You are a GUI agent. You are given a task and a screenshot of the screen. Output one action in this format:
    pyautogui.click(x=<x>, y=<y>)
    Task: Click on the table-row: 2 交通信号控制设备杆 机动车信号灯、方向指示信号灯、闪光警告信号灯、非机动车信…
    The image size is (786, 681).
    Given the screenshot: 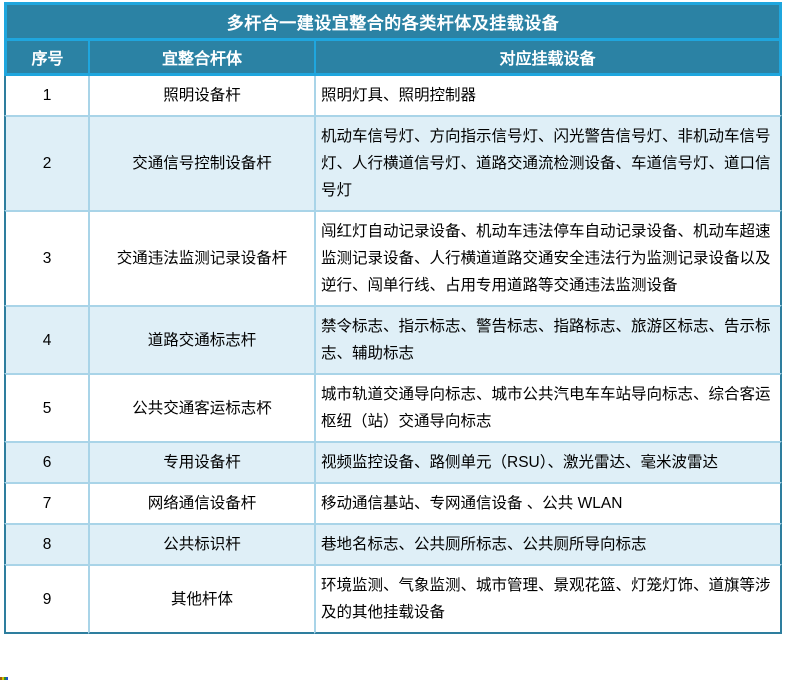 What is the action you would take?
    pyautogui.click(x=393, y=162)
    